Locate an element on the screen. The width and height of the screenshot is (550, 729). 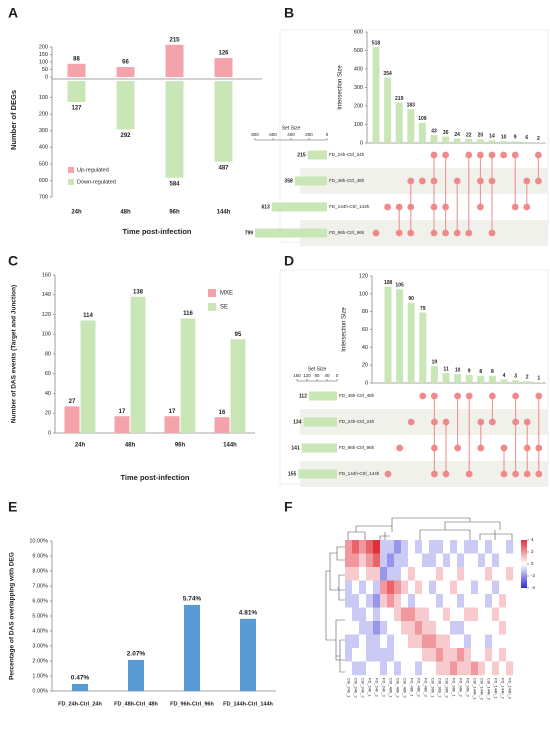
y-tick-label: 6.00% is located at coordinates (40, 601).